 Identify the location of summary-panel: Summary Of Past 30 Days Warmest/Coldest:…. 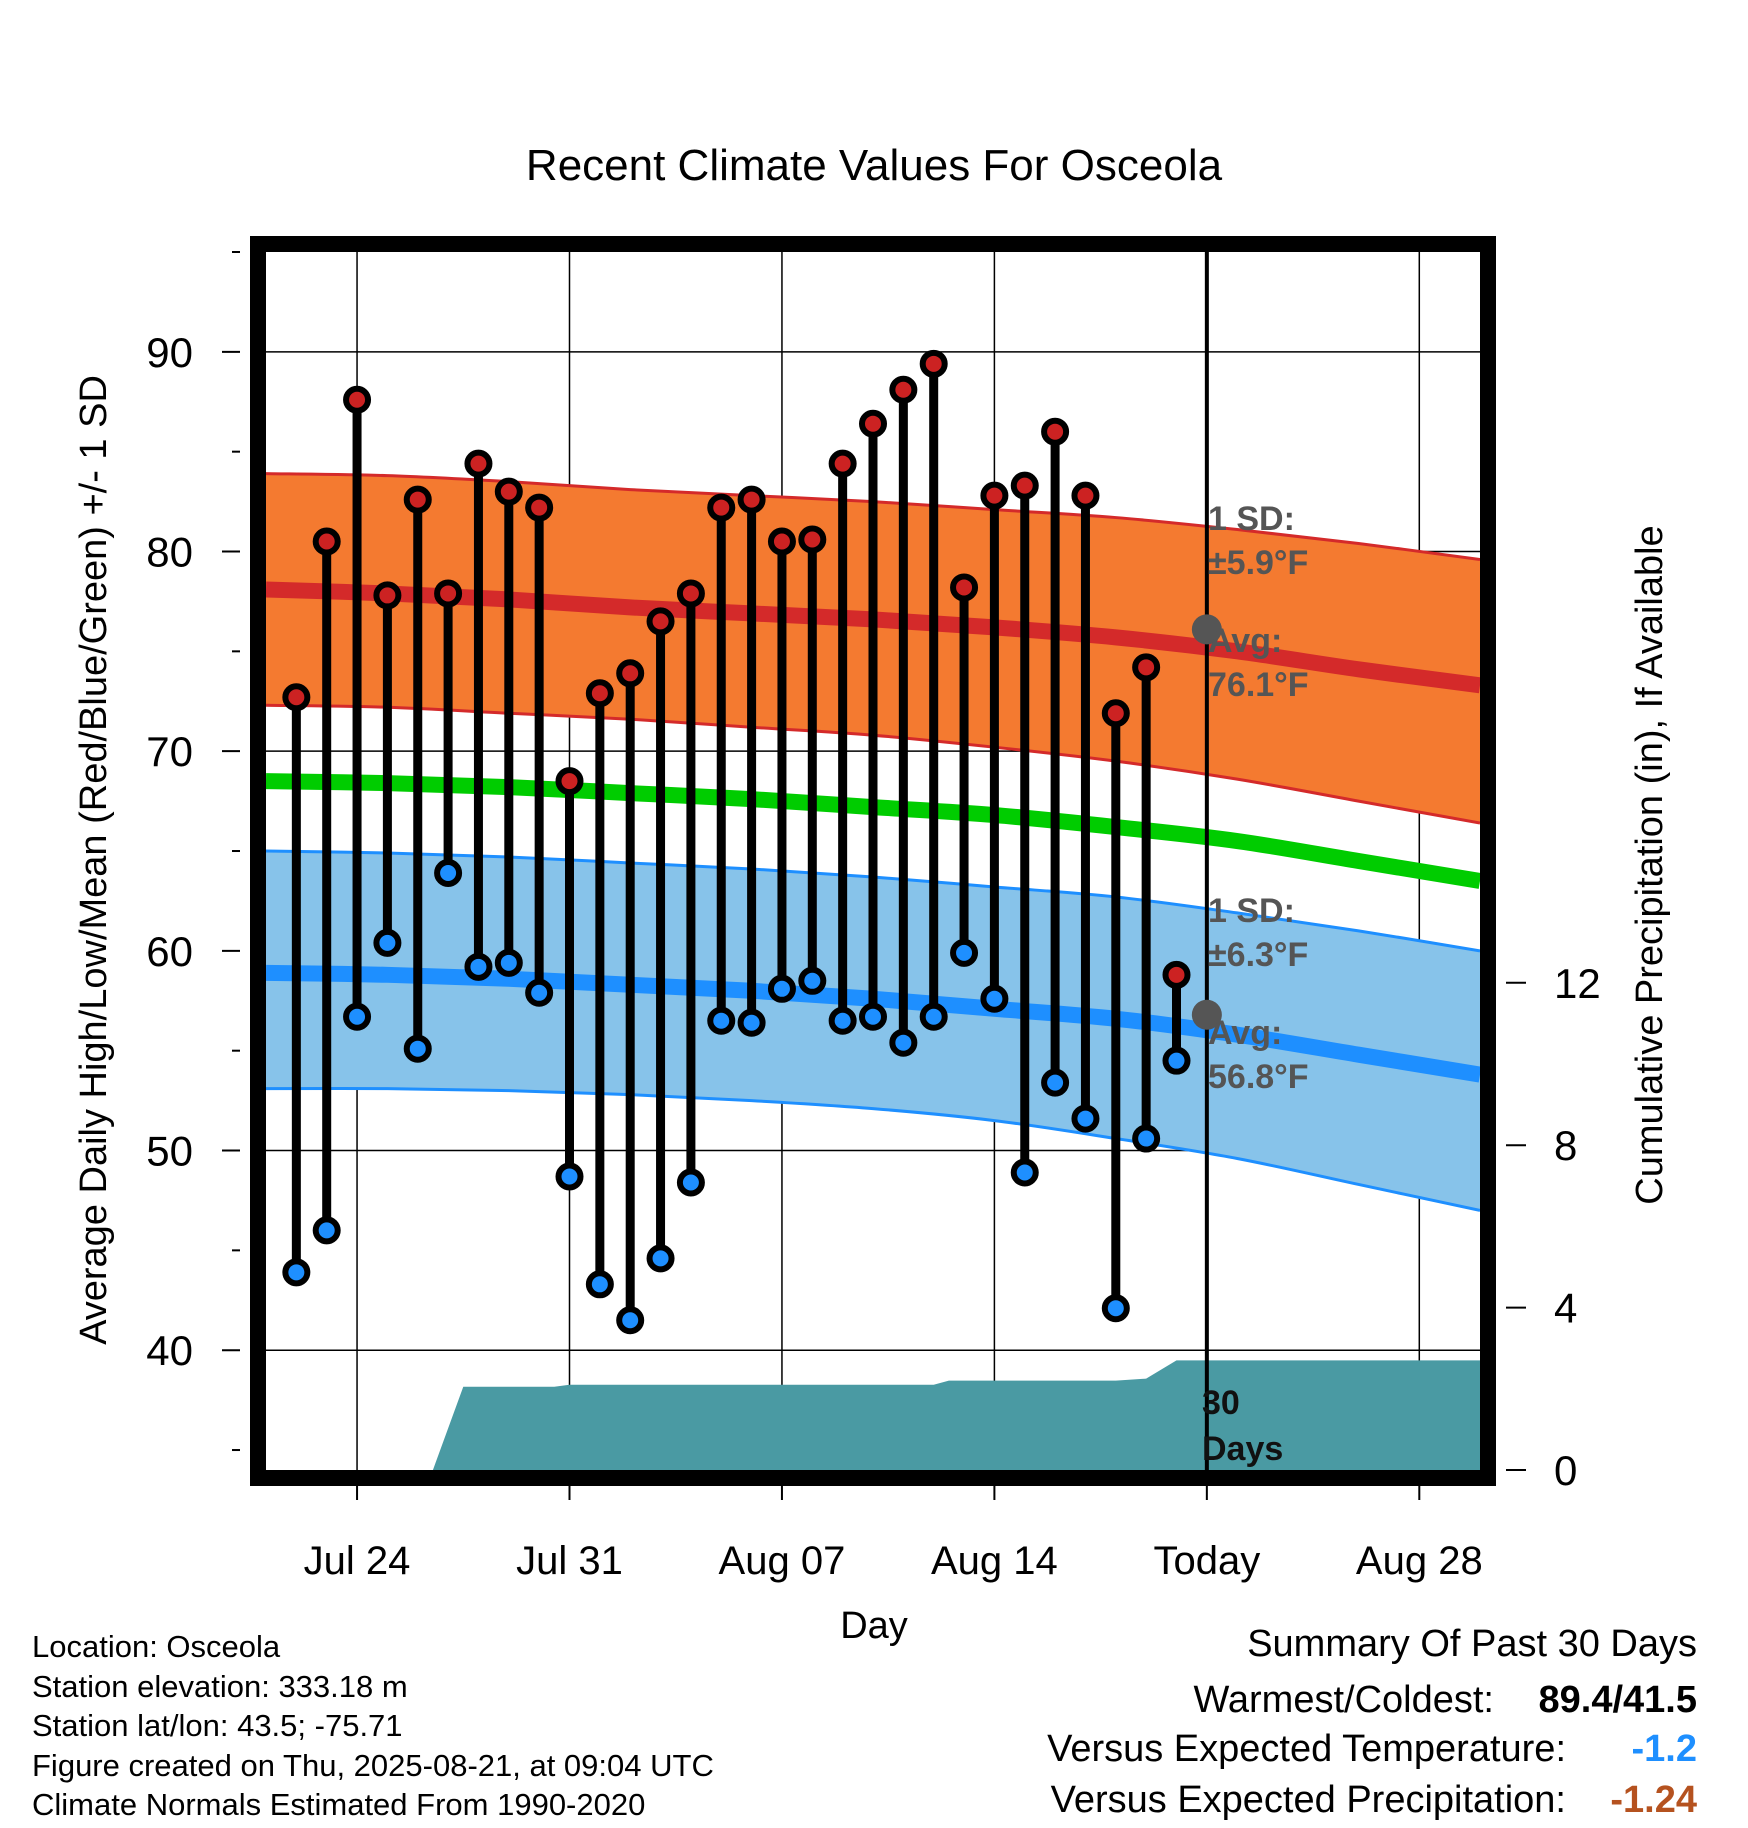
(1372, 1722).